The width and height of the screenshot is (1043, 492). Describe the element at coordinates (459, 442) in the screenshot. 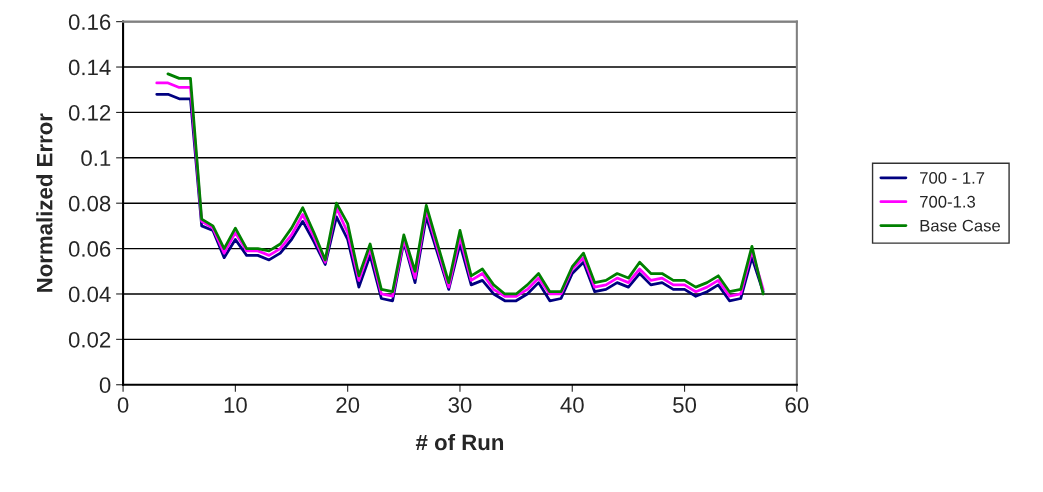

I see `x-axis-title: # of Run` at that location.